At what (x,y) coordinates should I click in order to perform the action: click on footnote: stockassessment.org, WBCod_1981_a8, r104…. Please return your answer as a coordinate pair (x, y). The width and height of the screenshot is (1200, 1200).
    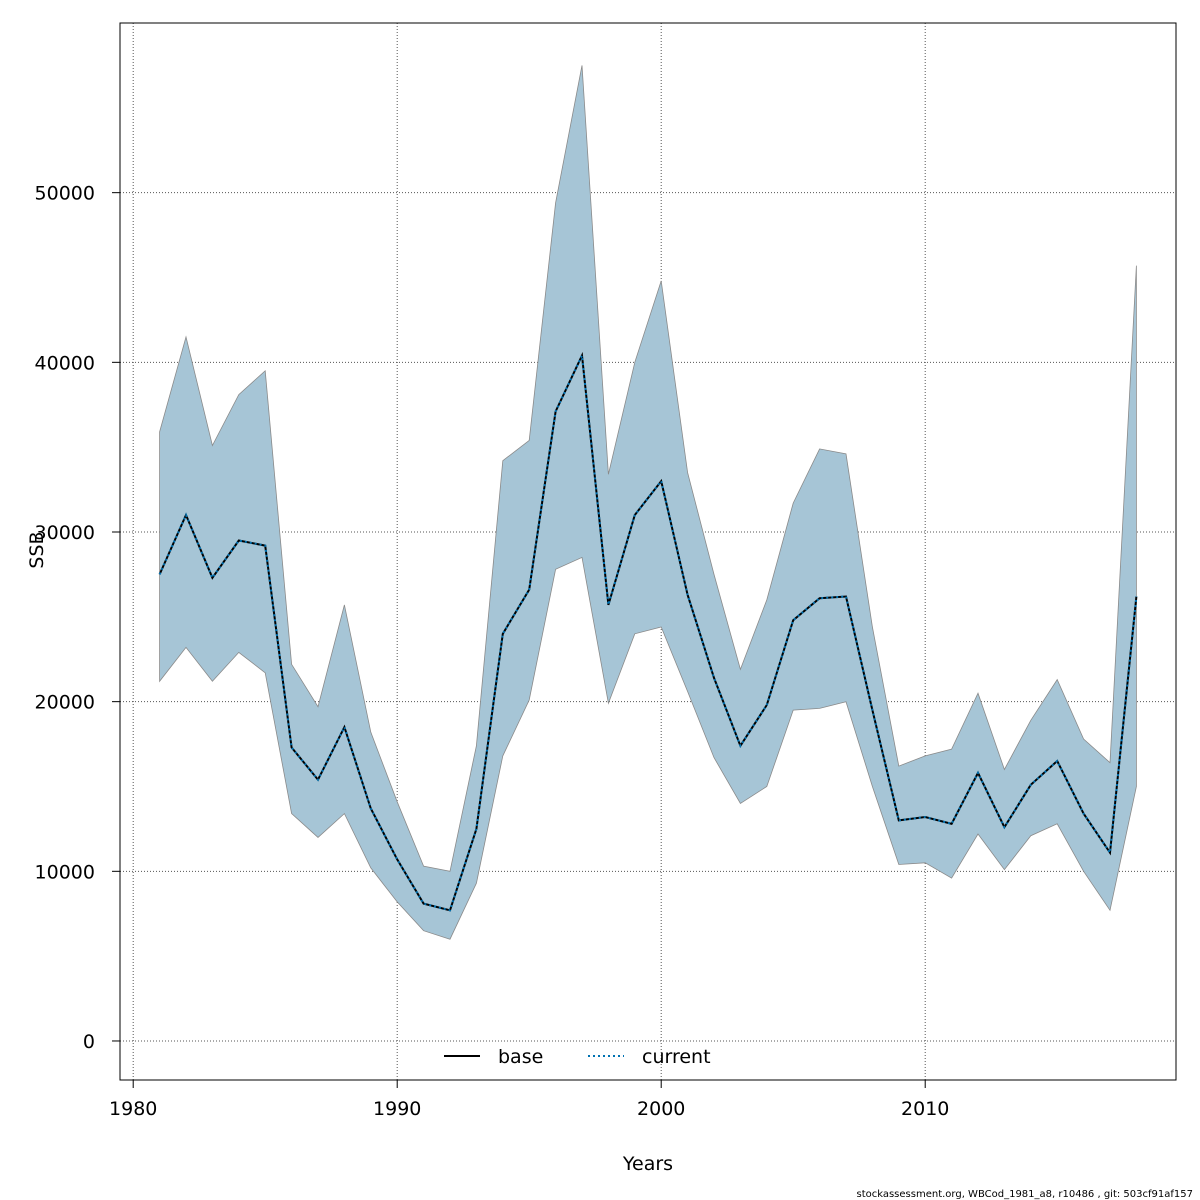
    Looking at the image, I should click on (1024, 1194).